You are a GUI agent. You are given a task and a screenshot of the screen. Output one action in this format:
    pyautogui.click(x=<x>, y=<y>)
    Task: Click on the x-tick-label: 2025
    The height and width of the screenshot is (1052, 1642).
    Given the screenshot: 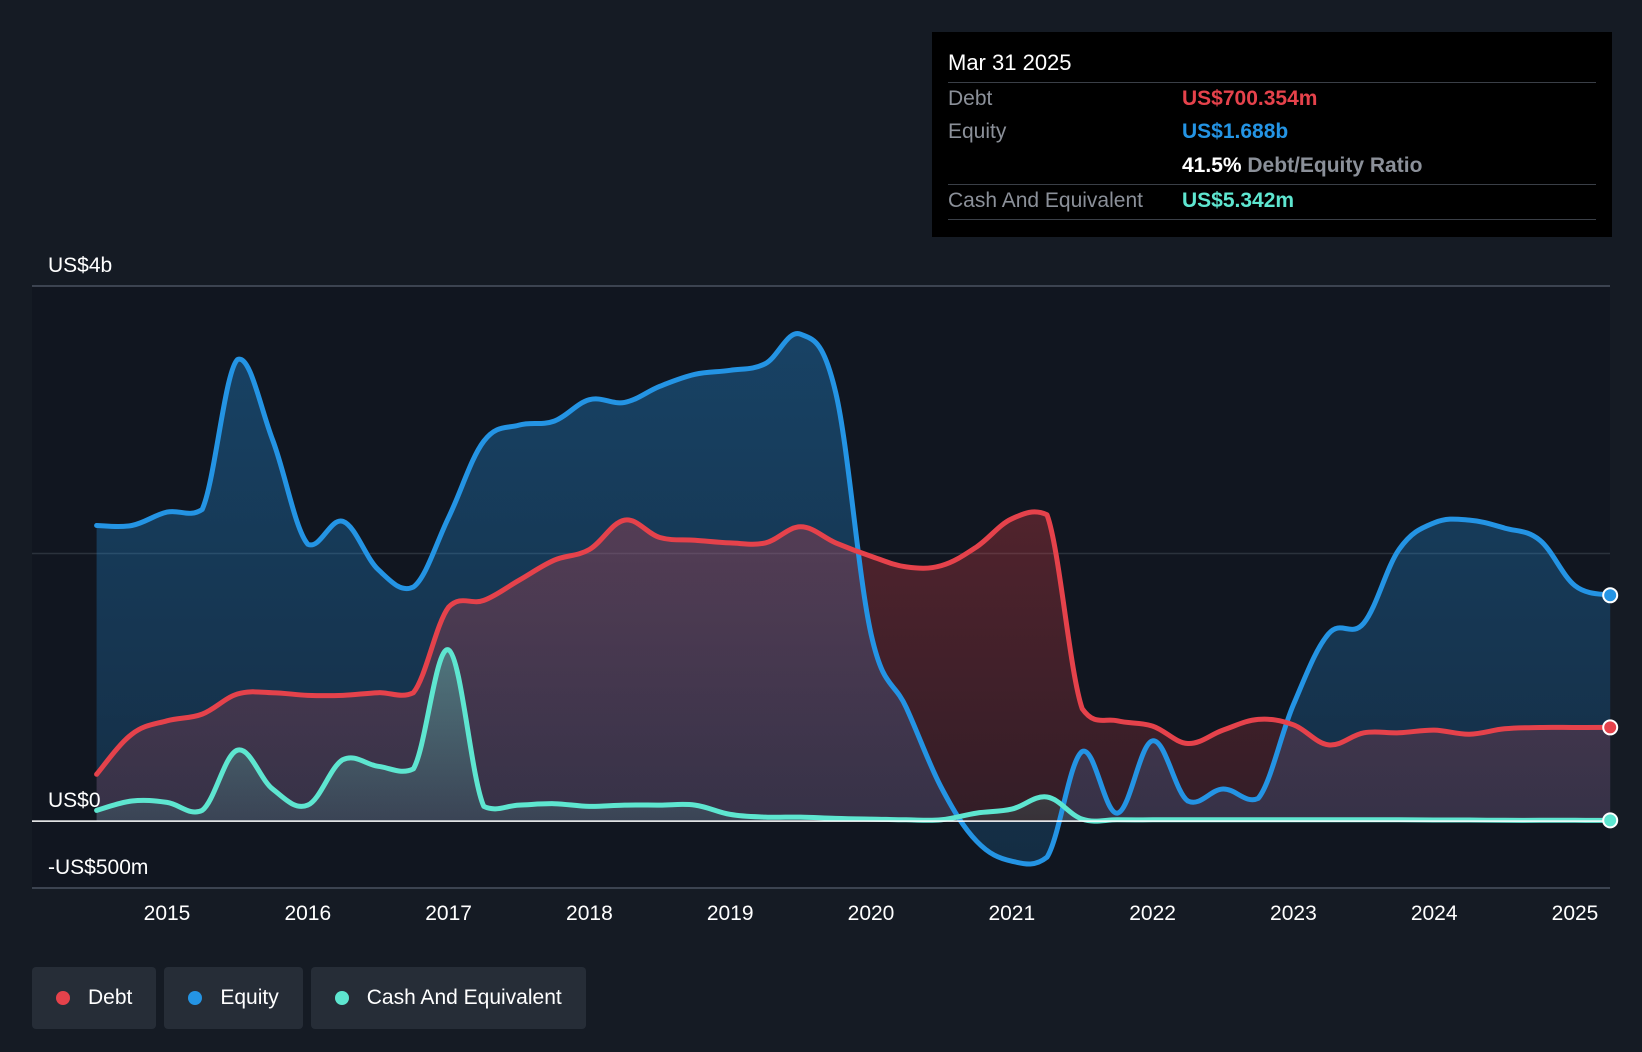 What is the action you would take?
    pyautogui.click(x=1575, y=913)
    